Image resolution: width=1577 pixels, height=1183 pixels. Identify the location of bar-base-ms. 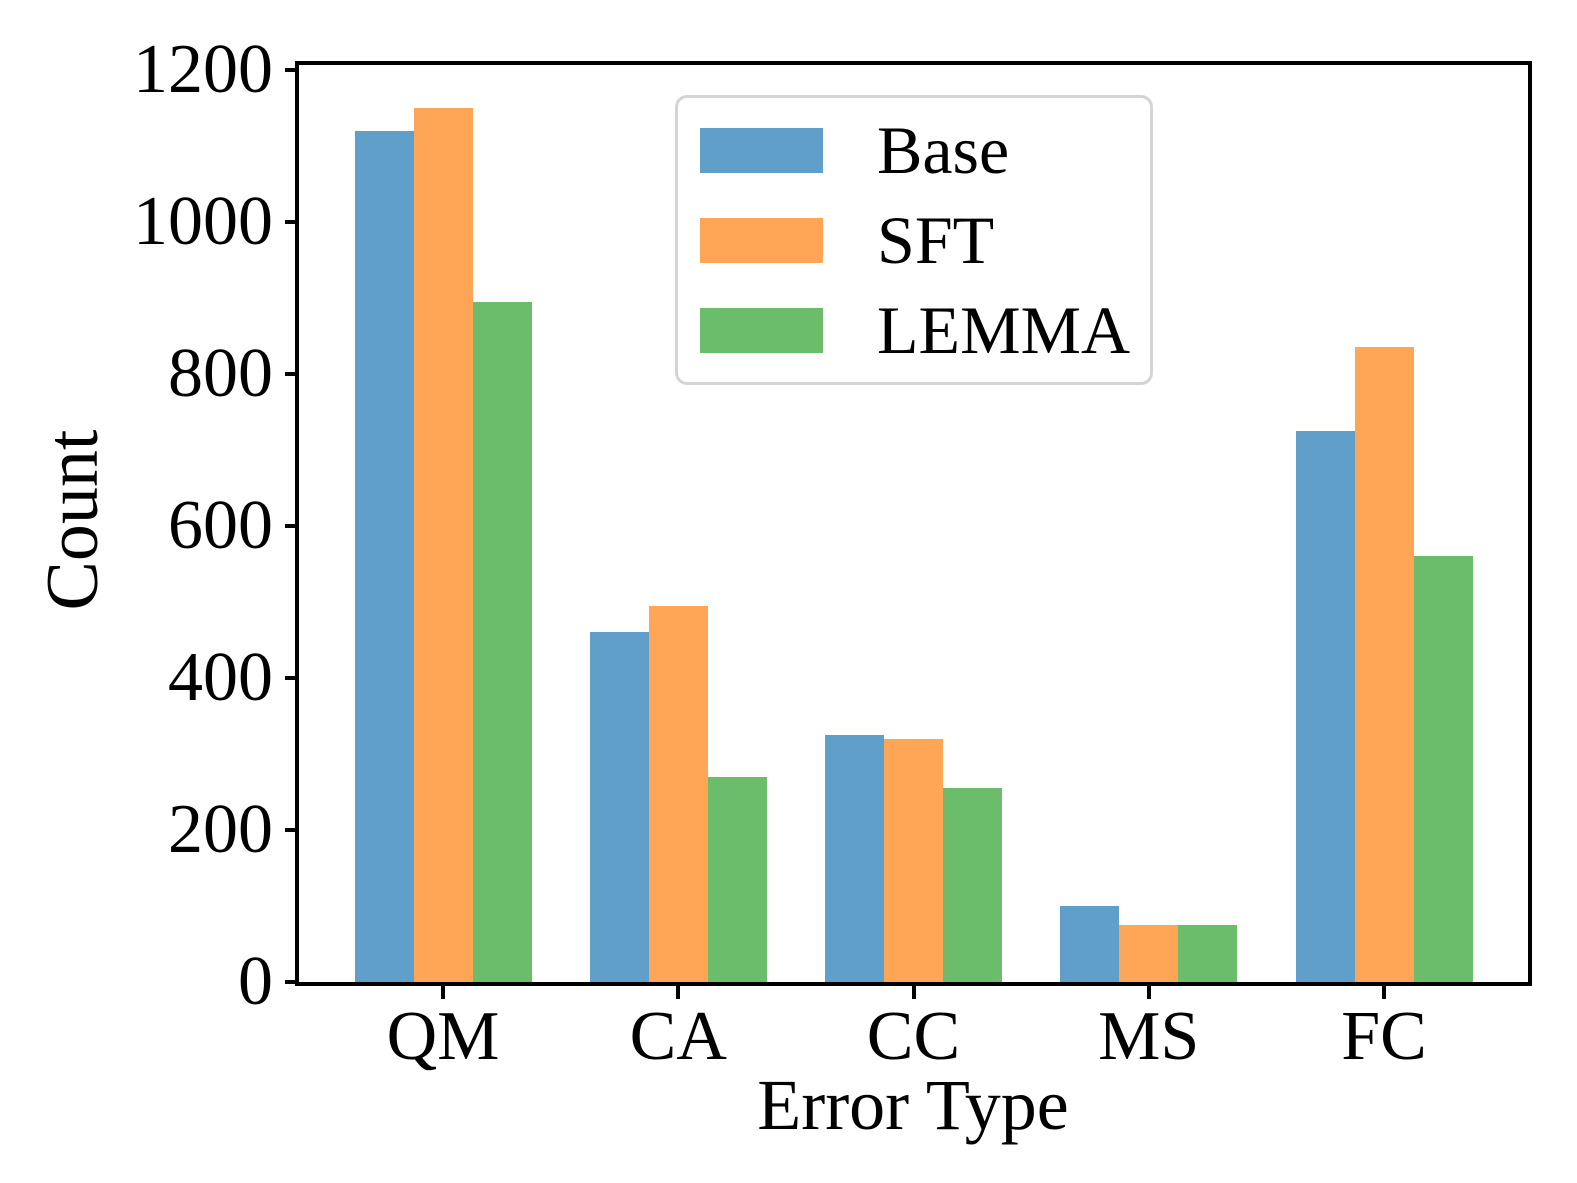
(1090, 944).